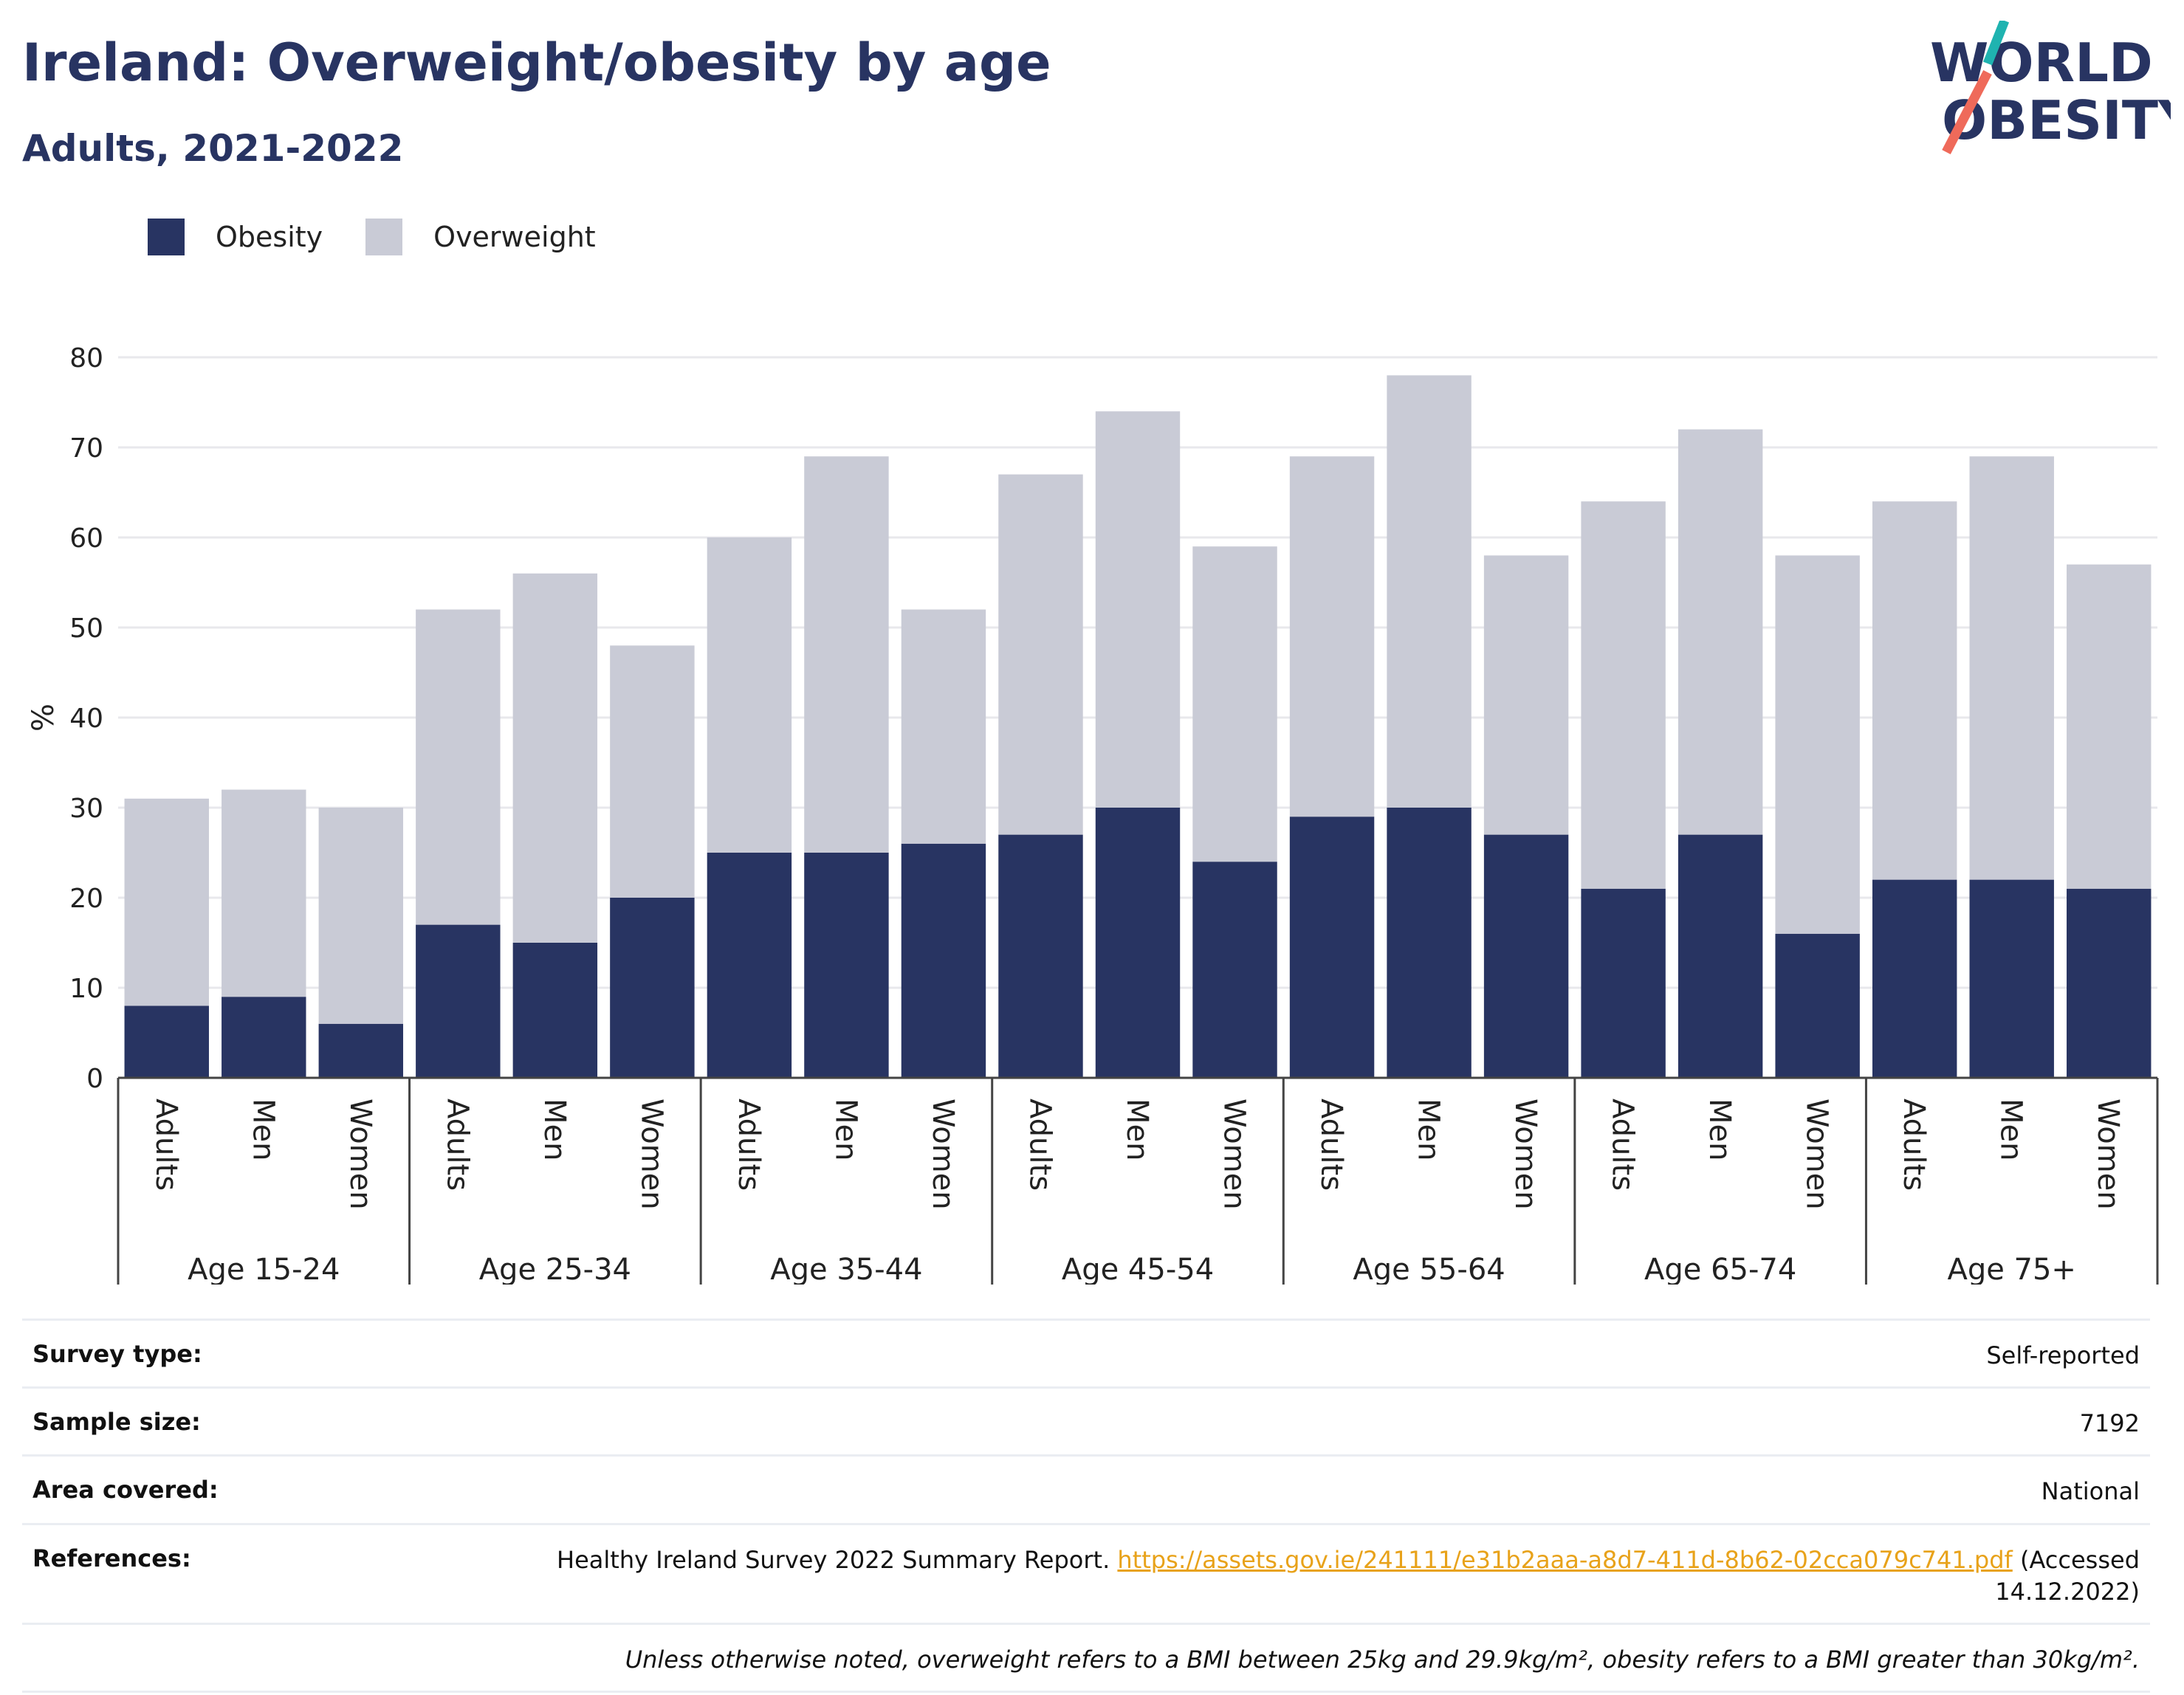 The height and width of the screenshot is (1695, 2184). I want to click on info-row-area-covered: Area covered: National, so click(1086, 1488).